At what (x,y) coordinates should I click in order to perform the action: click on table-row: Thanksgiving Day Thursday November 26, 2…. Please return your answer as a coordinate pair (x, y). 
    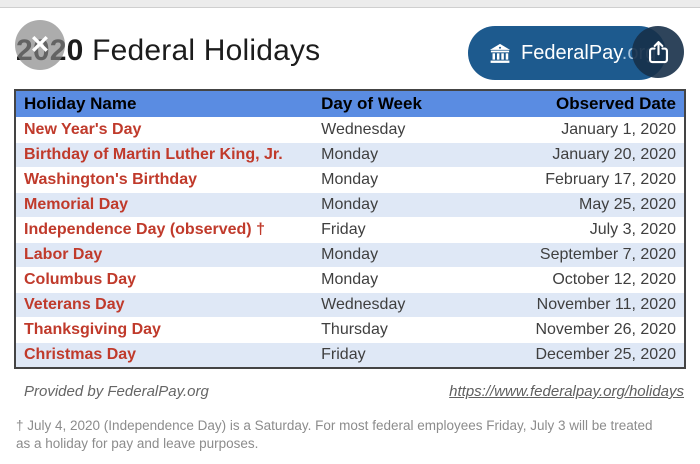
    Looking at the image, I should click on (350, 330).